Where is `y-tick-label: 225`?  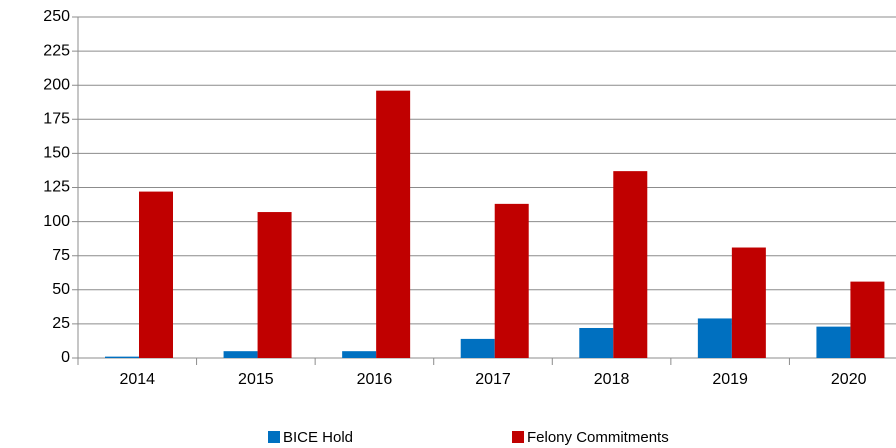
y-tick-label: 225 is located at coordinates (56, 50).